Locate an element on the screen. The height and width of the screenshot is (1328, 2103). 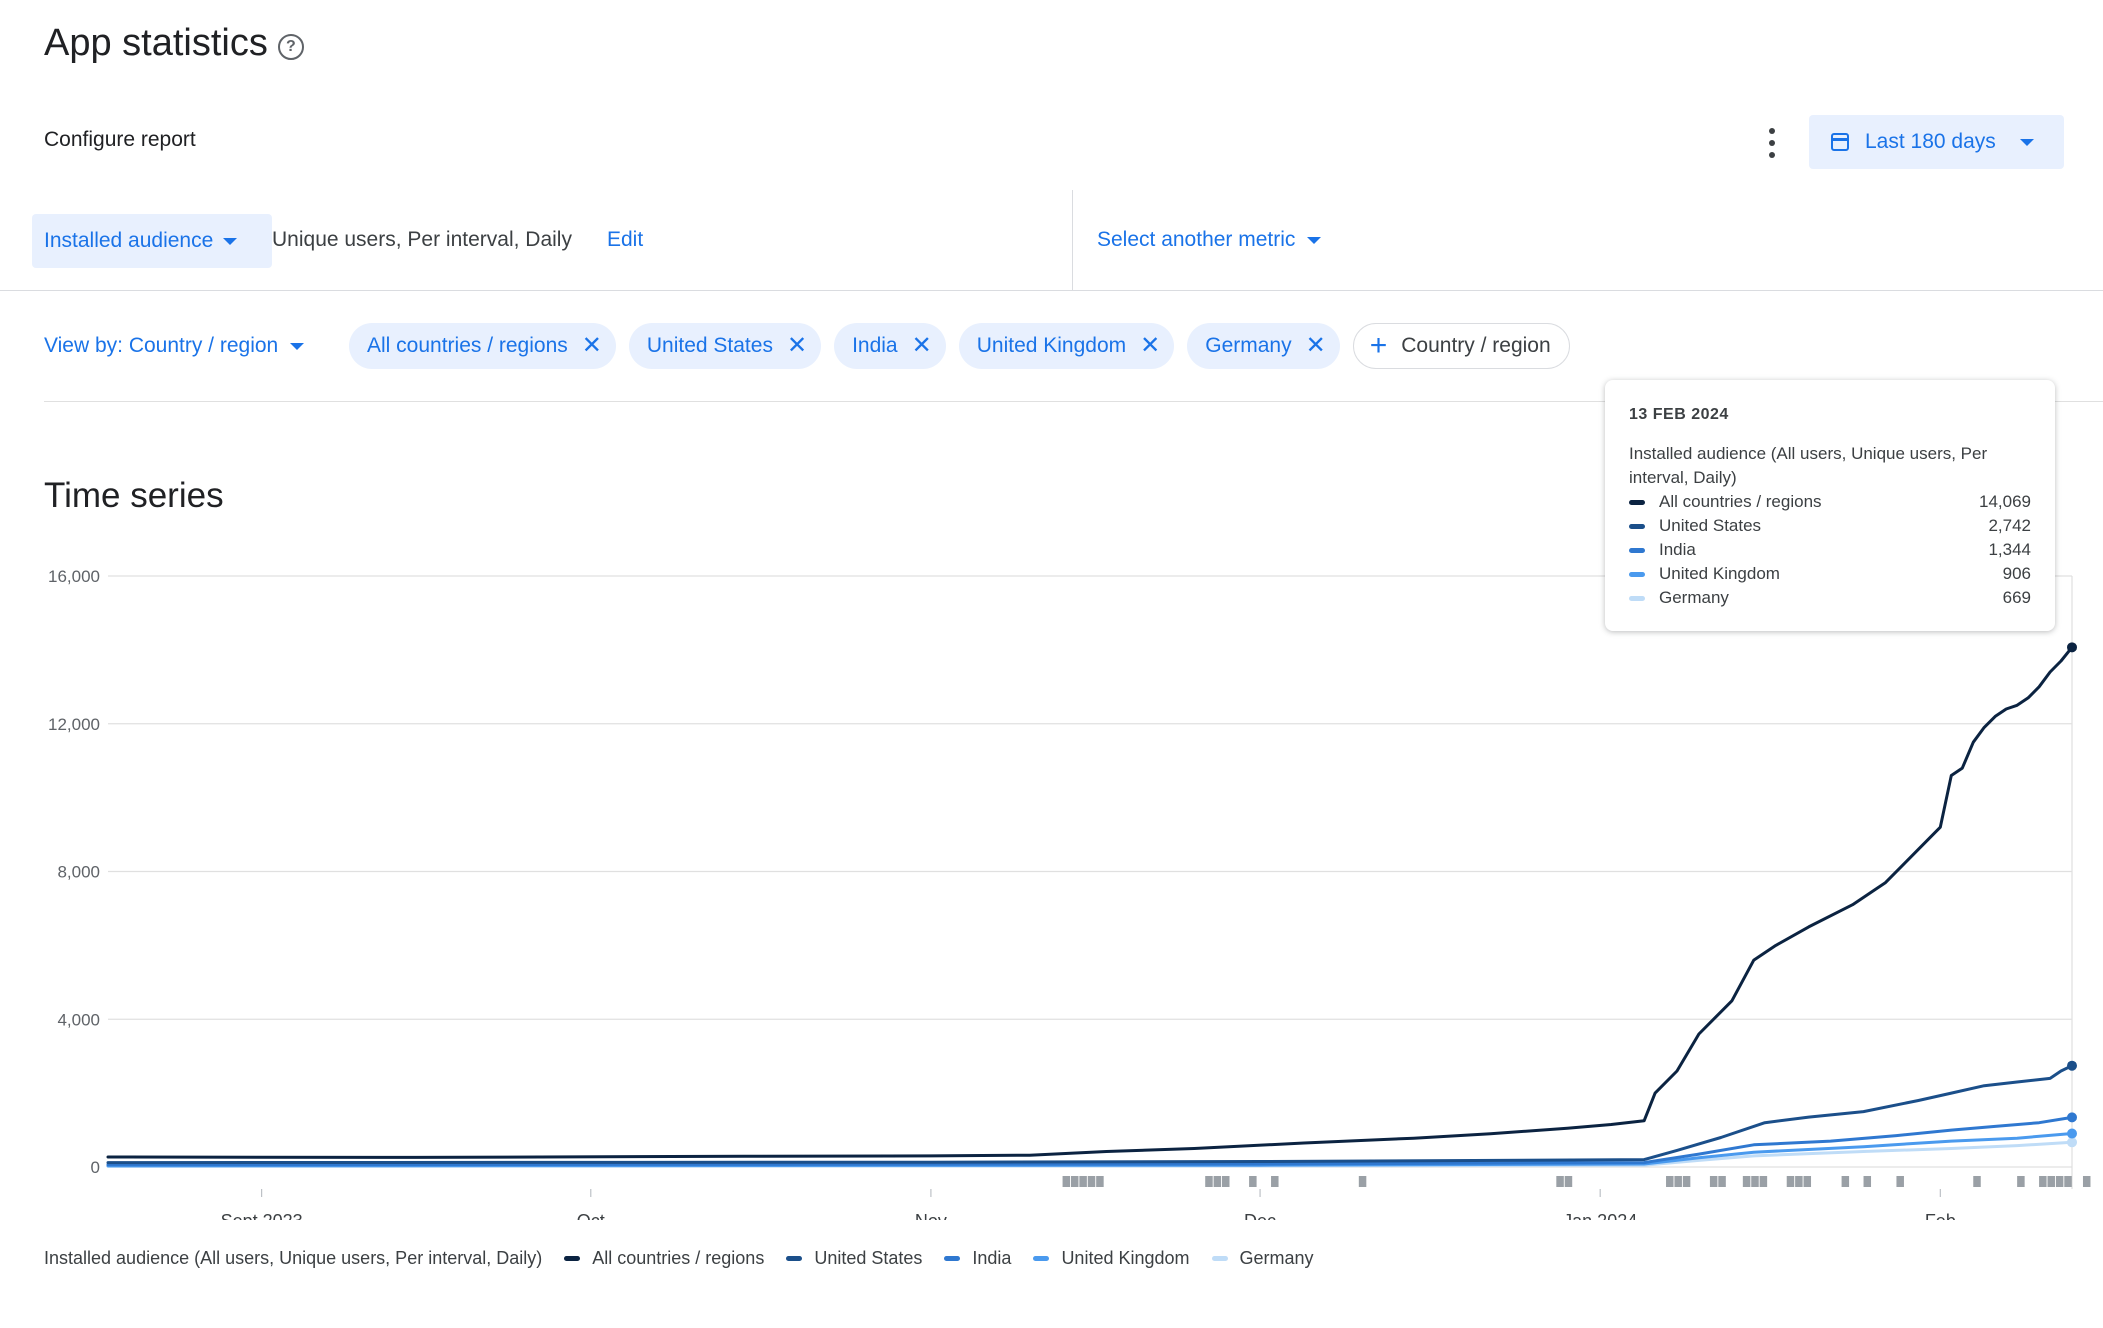
chip-label: United Kingdom is located at coordinates (1051, 345).